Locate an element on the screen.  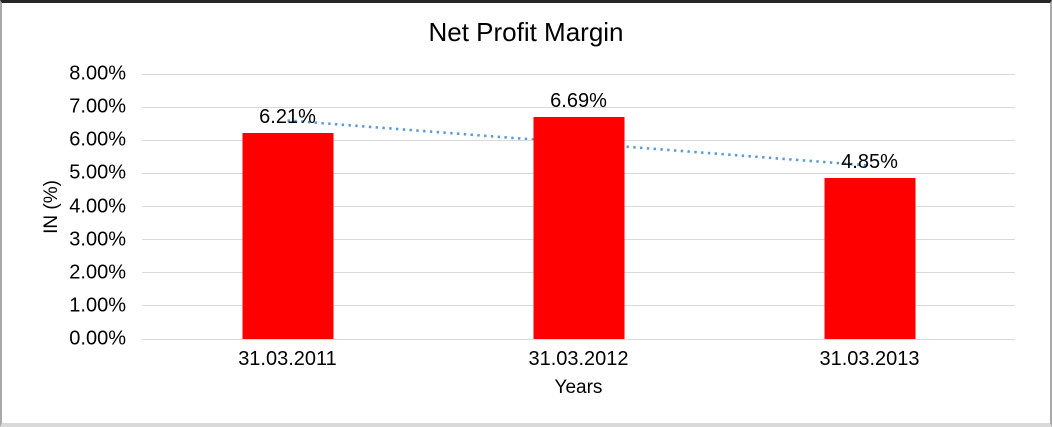
x-axis-category-label: 31.03.2011 is located at coordinates (287, 359).